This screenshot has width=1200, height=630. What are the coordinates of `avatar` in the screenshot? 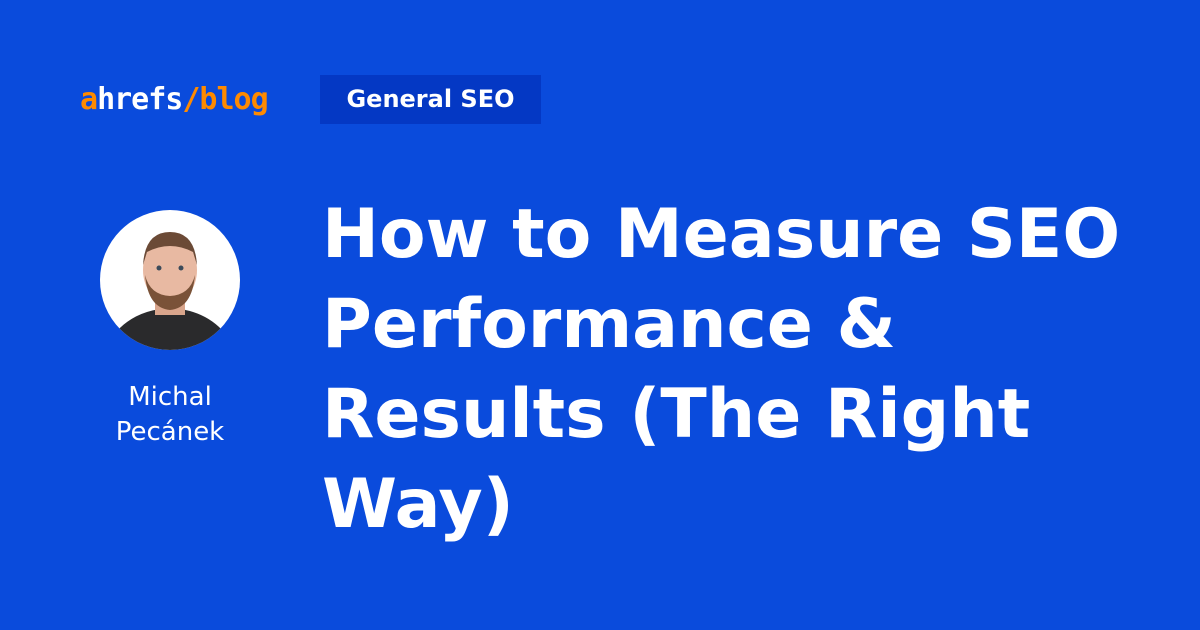 It's located at (170, 280).